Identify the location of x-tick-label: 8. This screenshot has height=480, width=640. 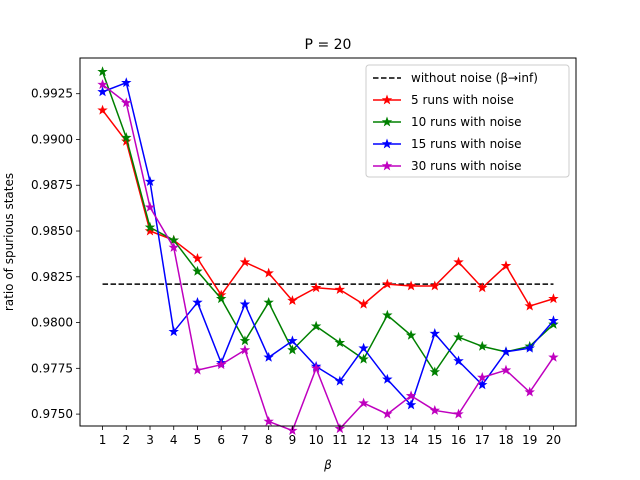
(269, 440).